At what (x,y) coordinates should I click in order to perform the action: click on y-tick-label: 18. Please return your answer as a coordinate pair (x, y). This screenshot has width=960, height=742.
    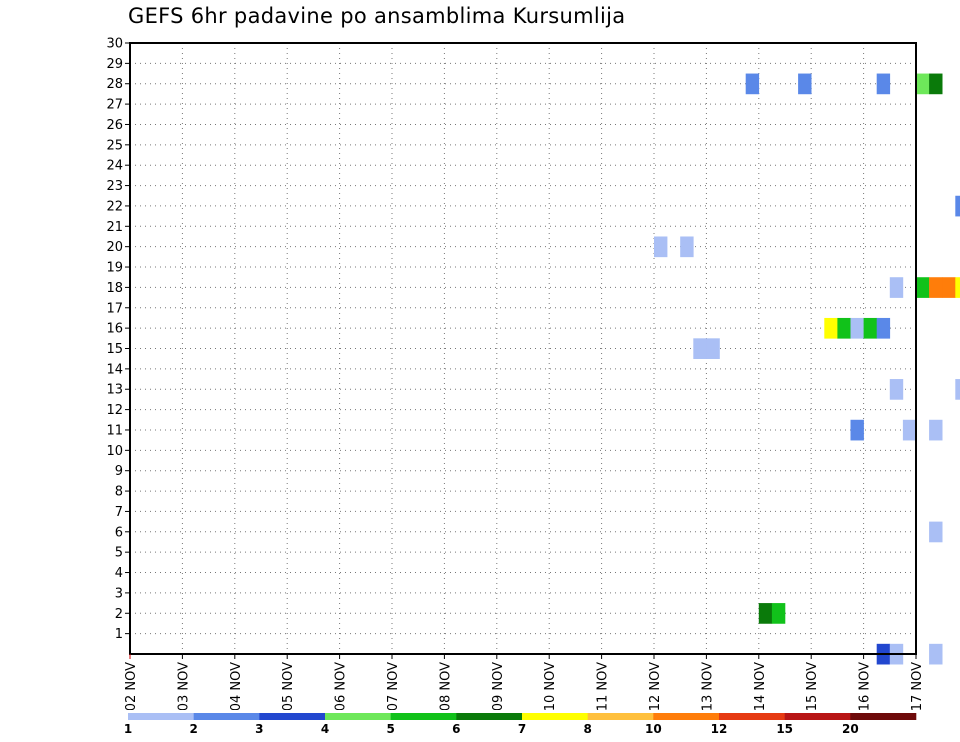
    Looking at the image, I should click on (114, 288).